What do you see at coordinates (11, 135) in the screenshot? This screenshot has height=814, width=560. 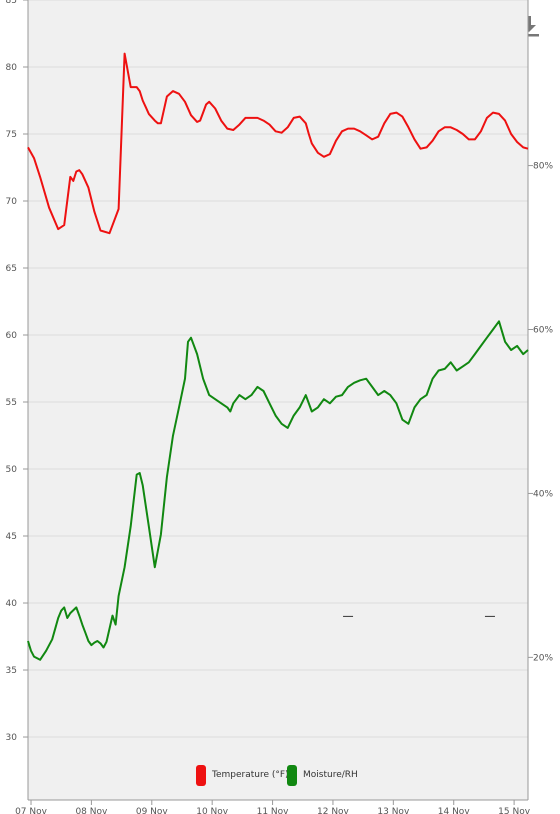 I see `y-tick-label: 75` at bounding box center [11, 135].